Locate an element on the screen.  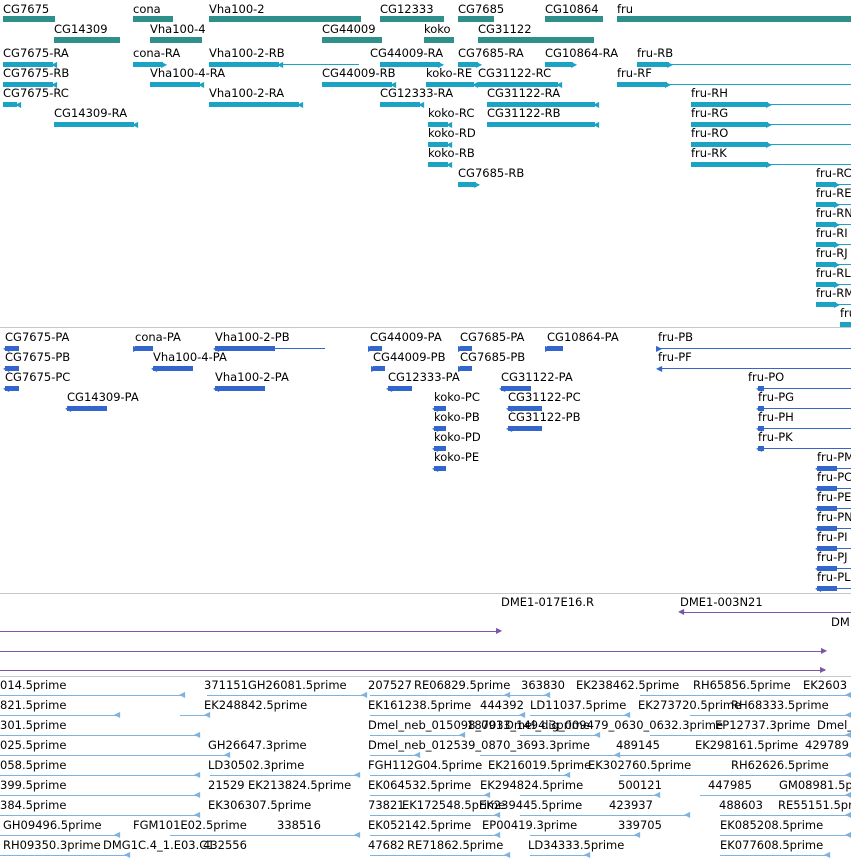
transcript-feature-vha100-4-ra is located at coordinates (175, 84).